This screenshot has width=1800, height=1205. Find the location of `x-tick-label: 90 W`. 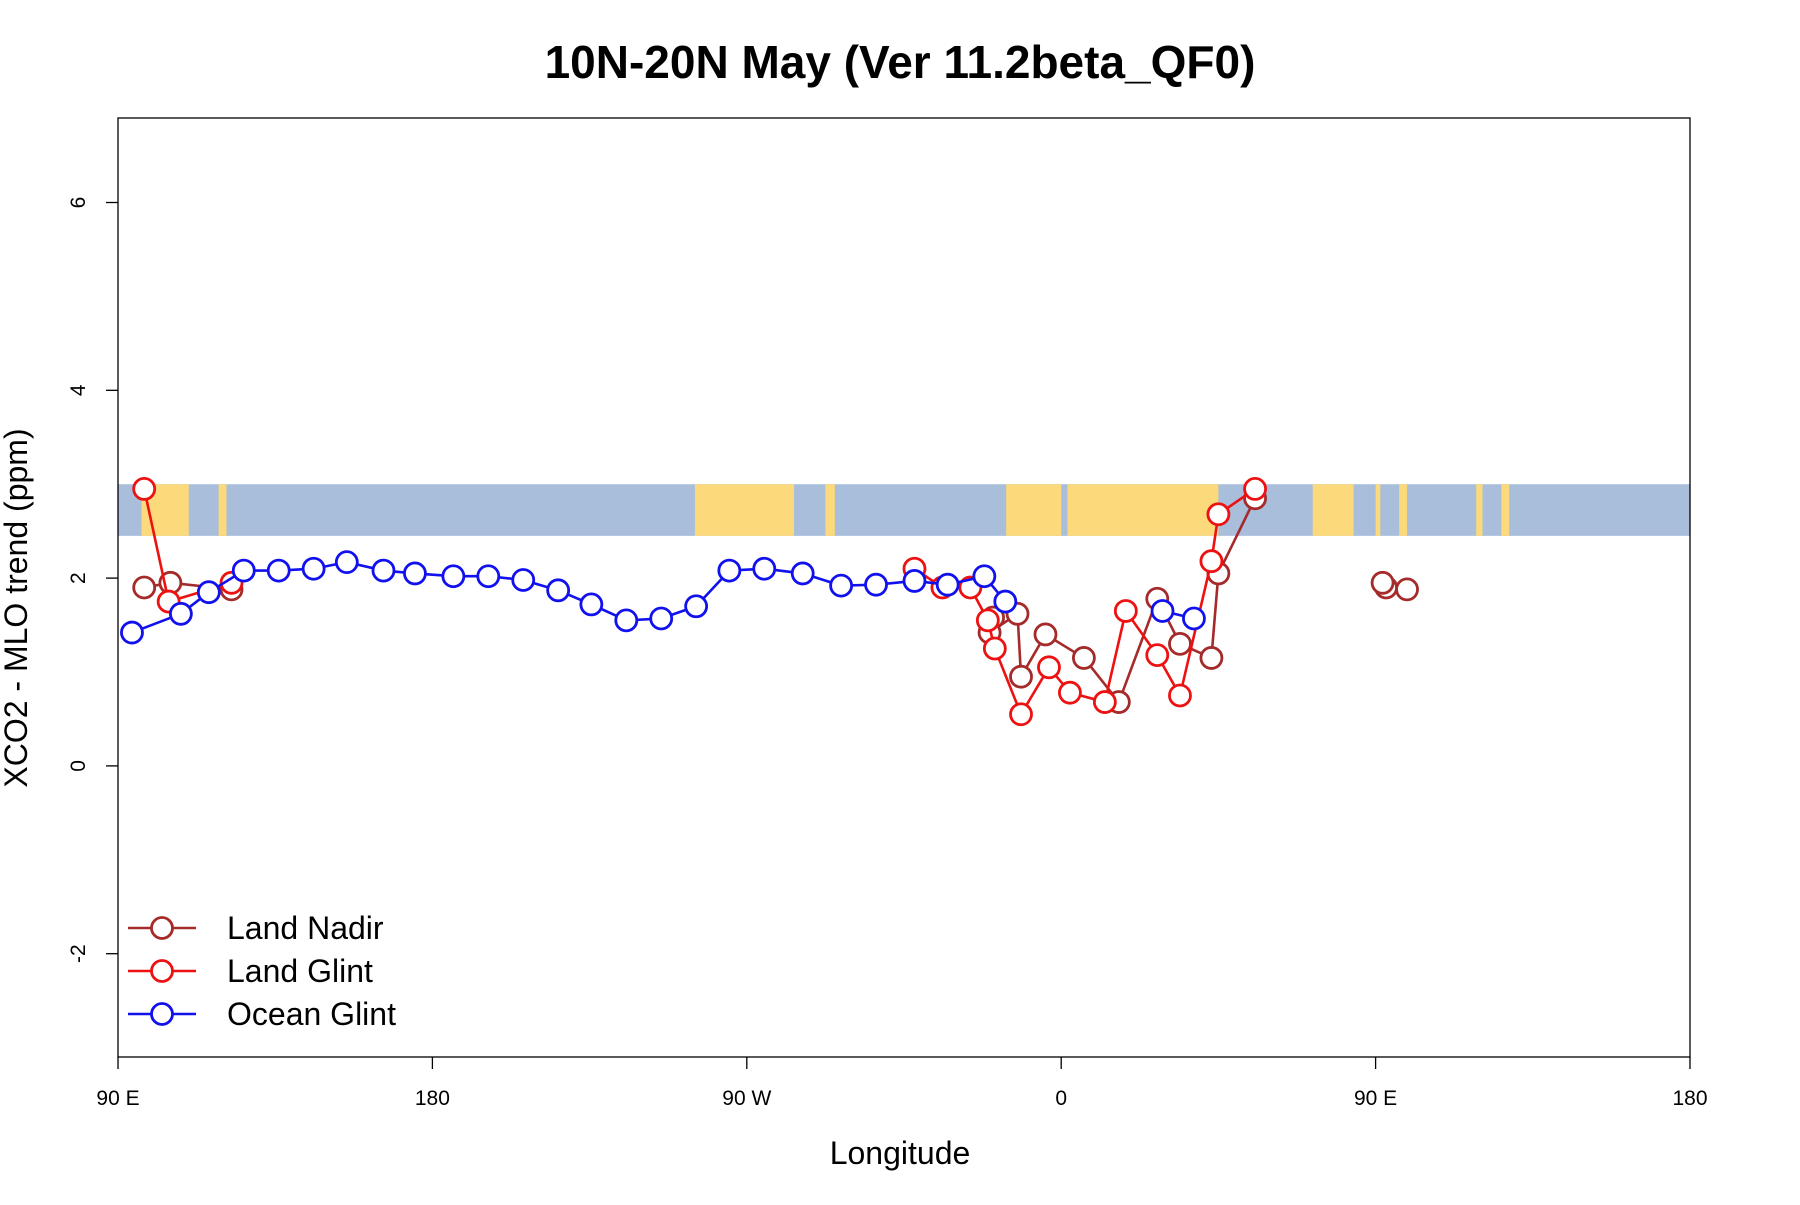

x-tick-label: 90 W is located at coordinates (746, 1098).